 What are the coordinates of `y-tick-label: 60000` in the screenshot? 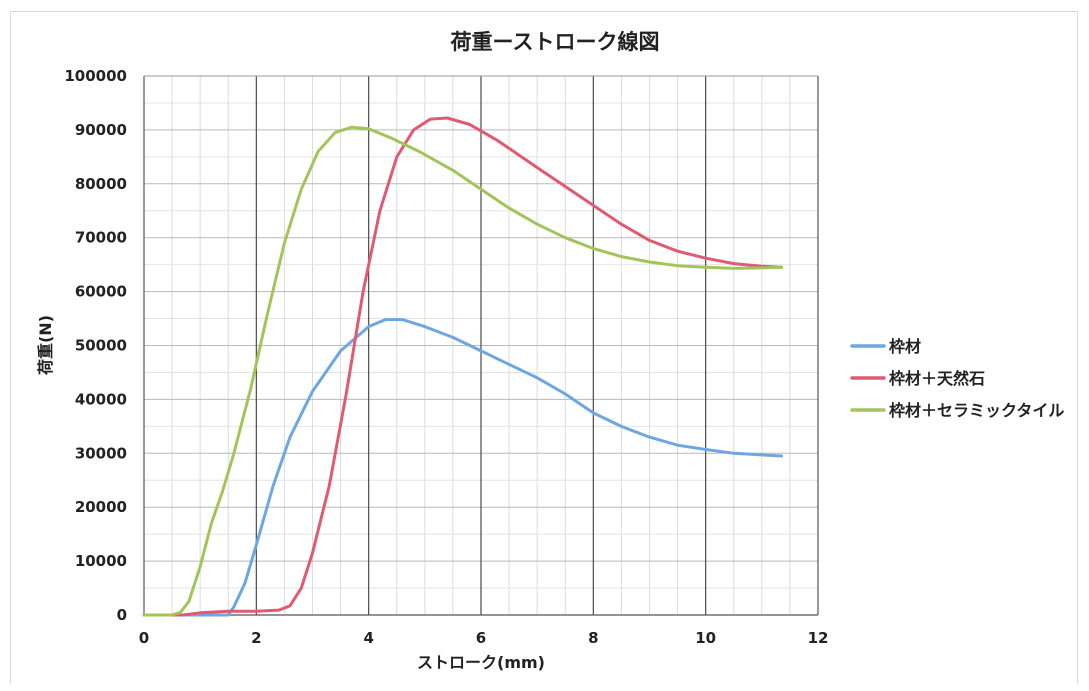 It's located at (101, 292).